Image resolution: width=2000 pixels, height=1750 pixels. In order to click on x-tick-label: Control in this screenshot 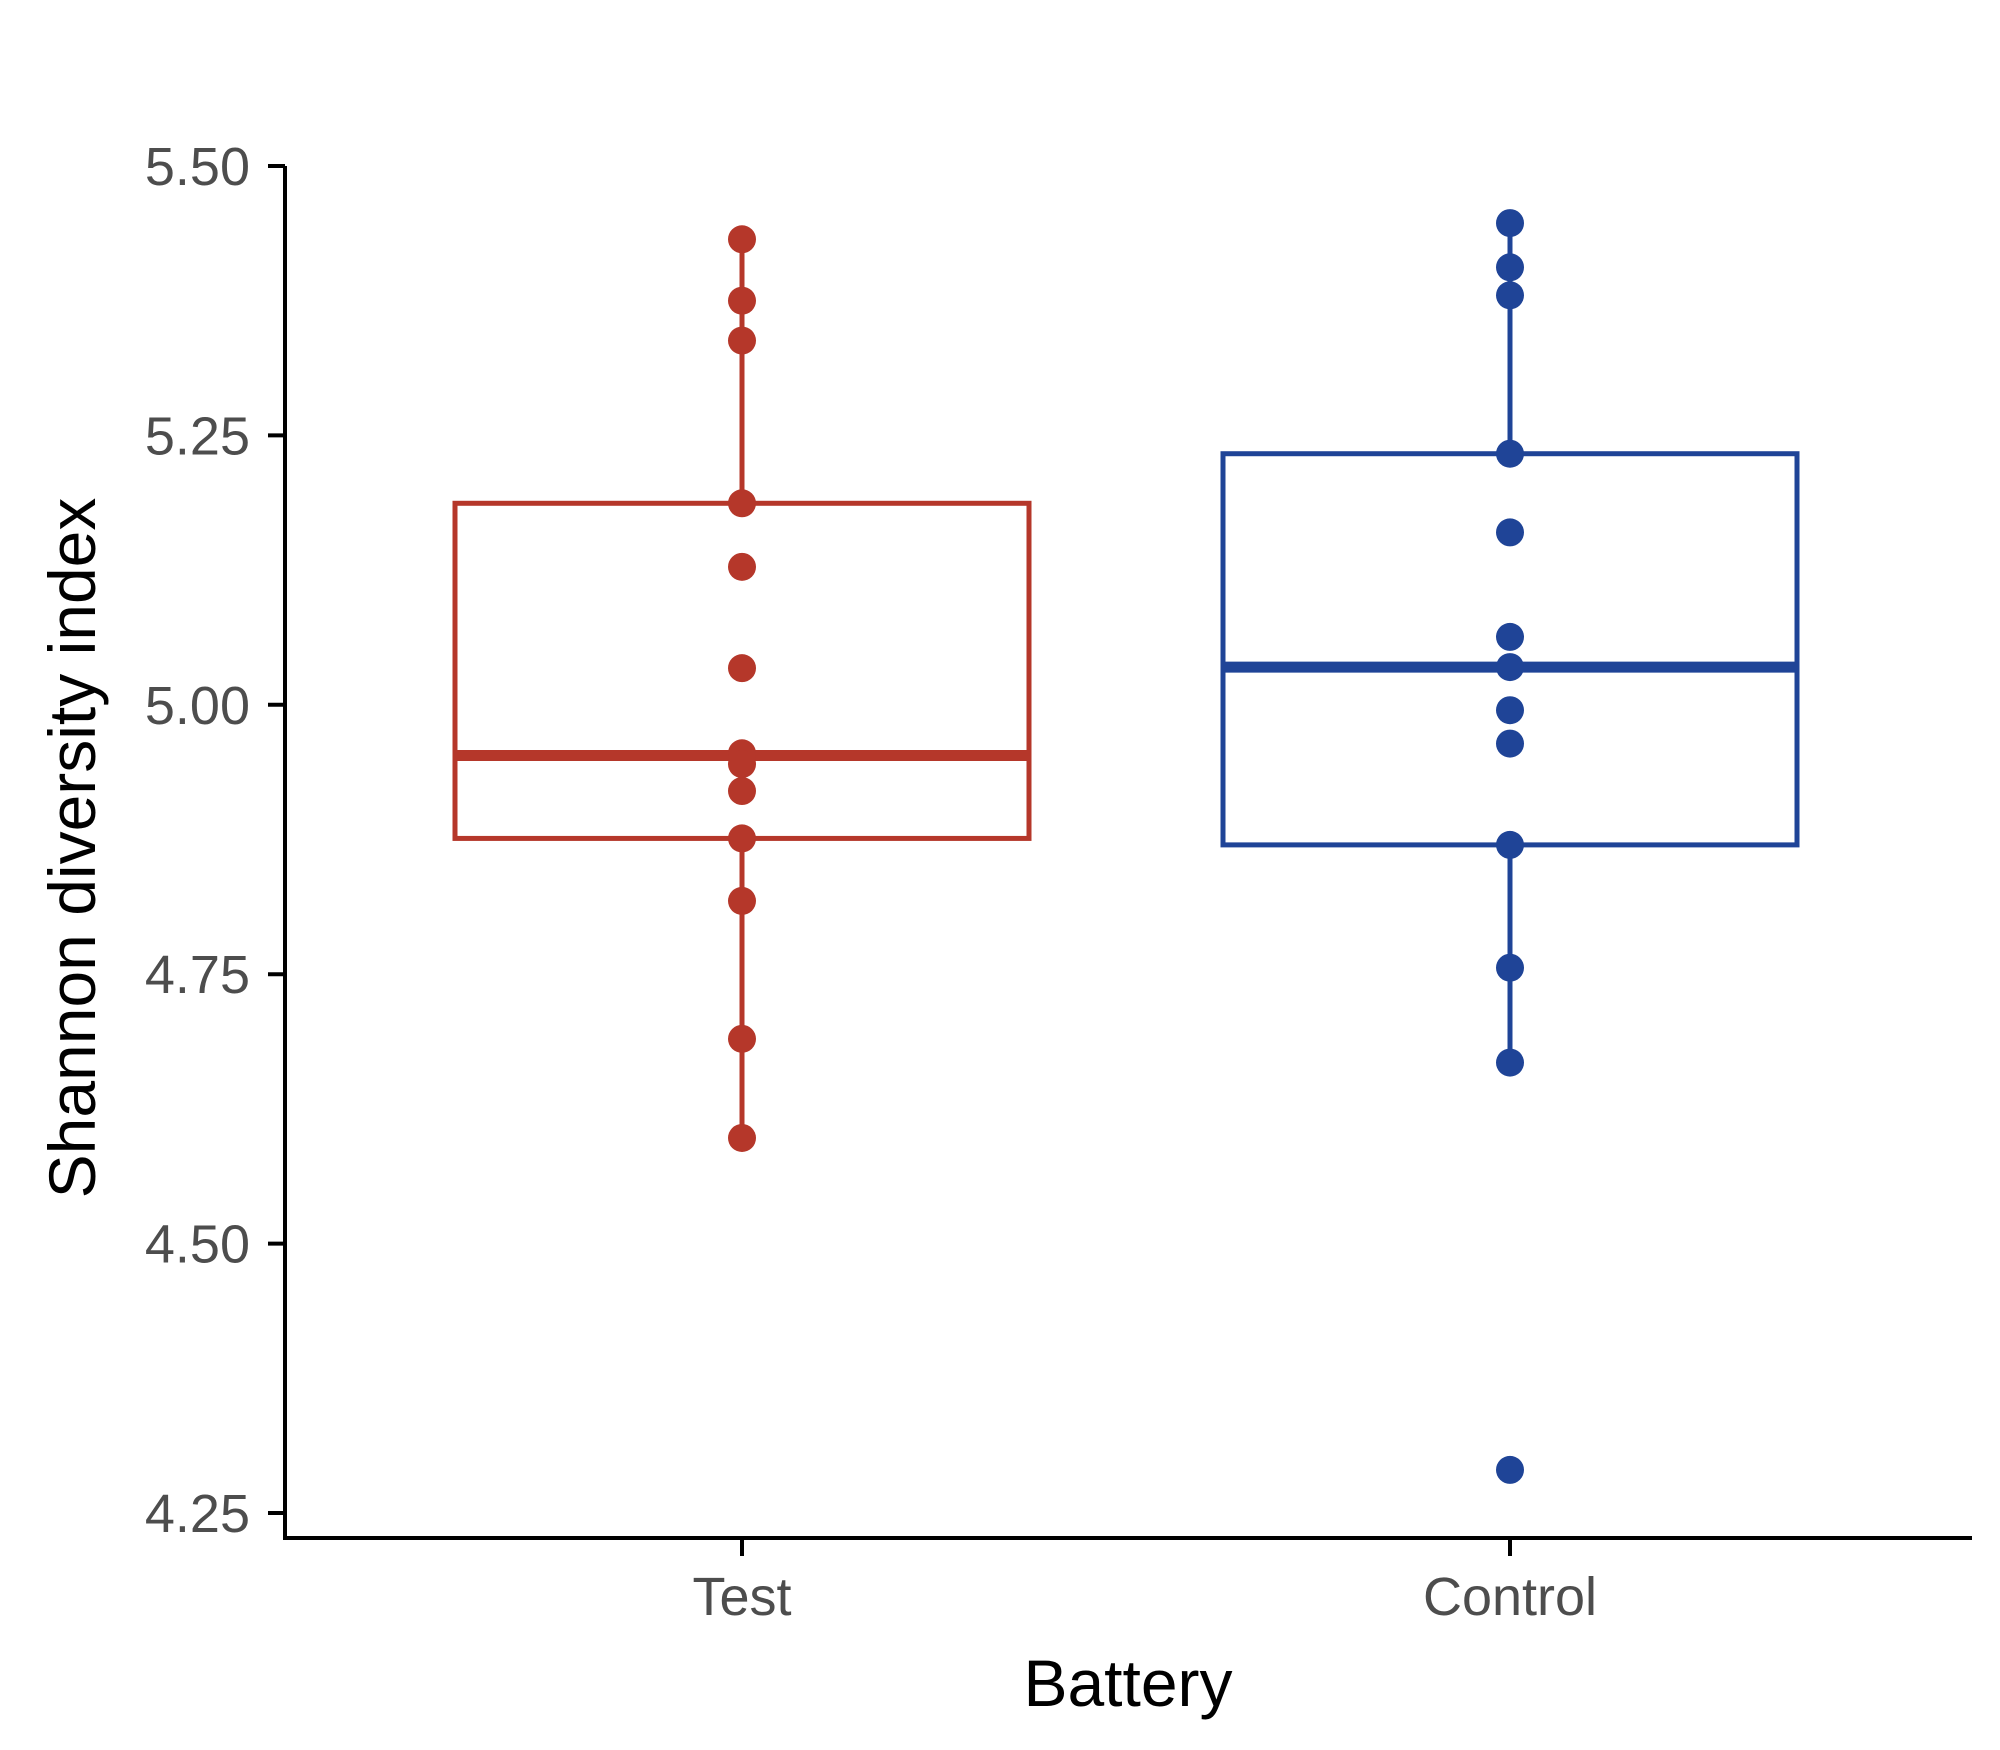, I will do `click(1510, 1597)`.